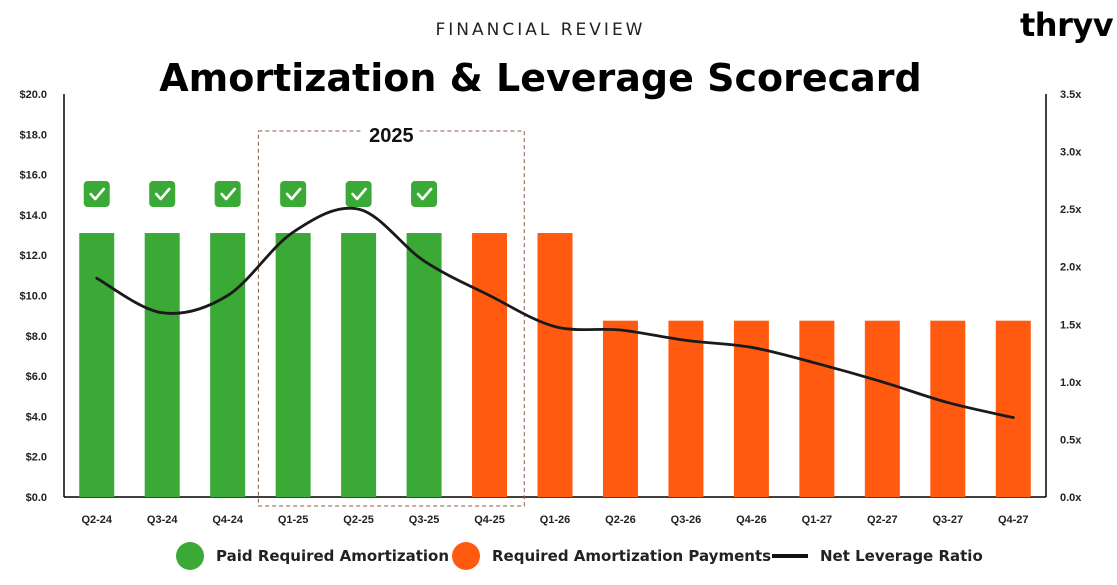  Describe the element at coordinates (358, 520) in the screenshot. I see `x-tick-label: Q2-25` at that location.